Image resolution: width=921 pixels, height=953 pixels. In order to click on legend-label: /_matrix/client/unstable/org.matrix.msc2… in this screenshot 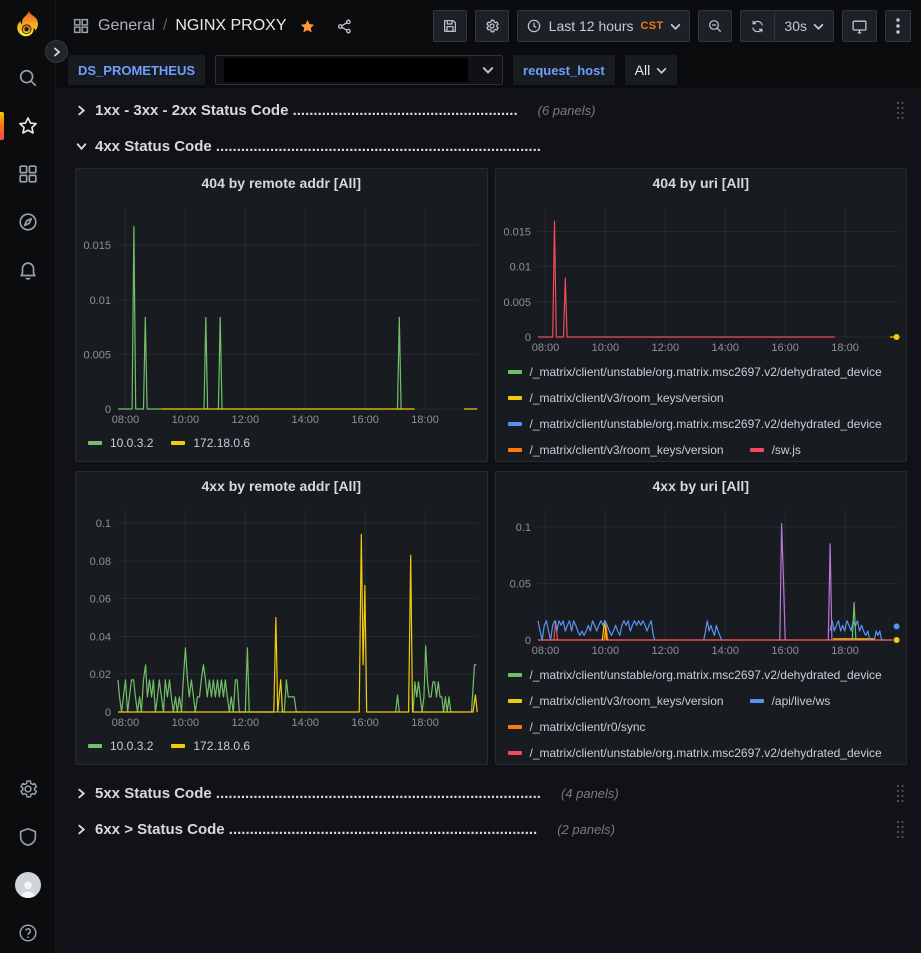, I will do `click(705, 753)`.